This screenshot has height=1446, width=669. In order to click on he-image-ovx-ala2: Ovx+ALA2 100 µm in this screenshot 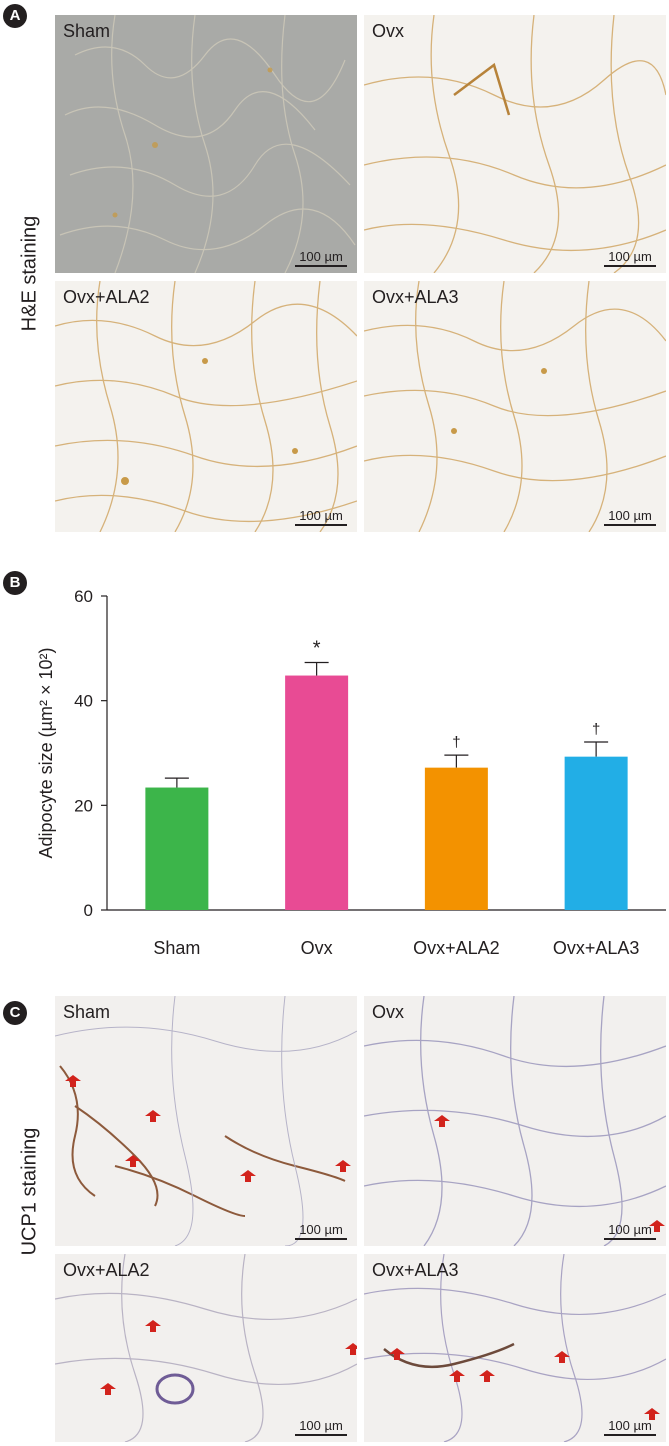, I will do `click(206, 406)`.